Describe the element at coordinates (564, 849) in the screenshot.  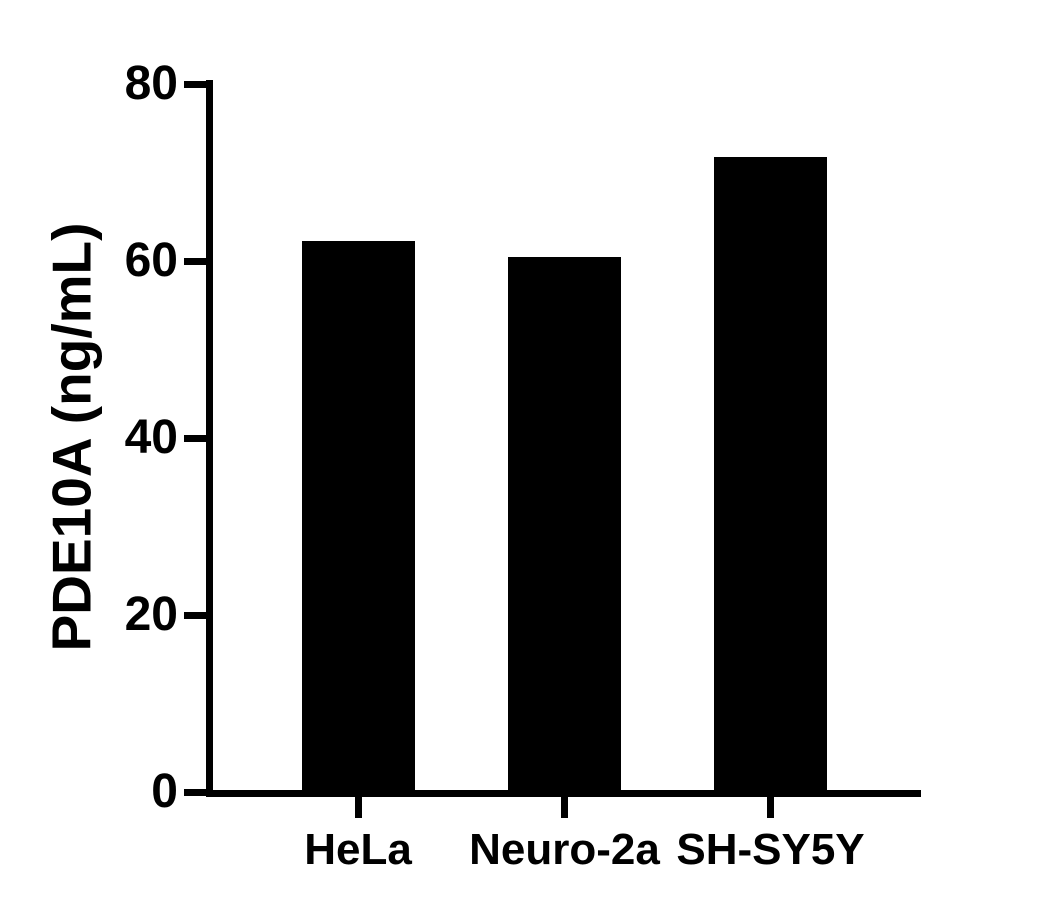
I see `x-axis-label: Neuro-2a` at that location.